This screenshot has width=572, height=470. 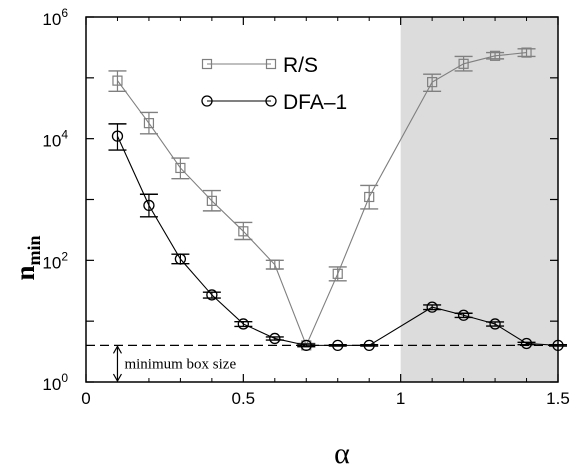 What do you see at coordinates (64, 378) in the screenshot?
I see `y-tick-exponent: 0` at bounding box center [64, 378].